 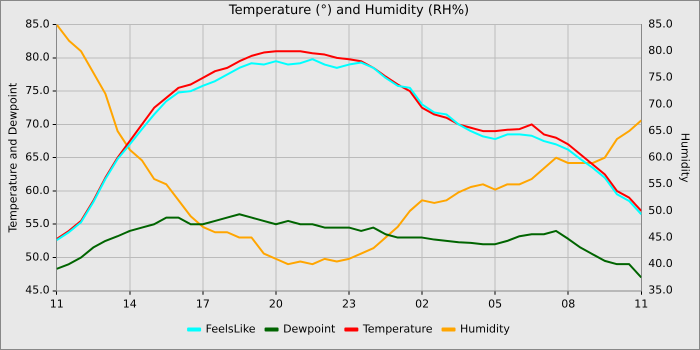 What do you see at coordinates (660, 77) in the screenshot?
I see `y2-tick-label: 75.0` at bounding box center [660, 77].